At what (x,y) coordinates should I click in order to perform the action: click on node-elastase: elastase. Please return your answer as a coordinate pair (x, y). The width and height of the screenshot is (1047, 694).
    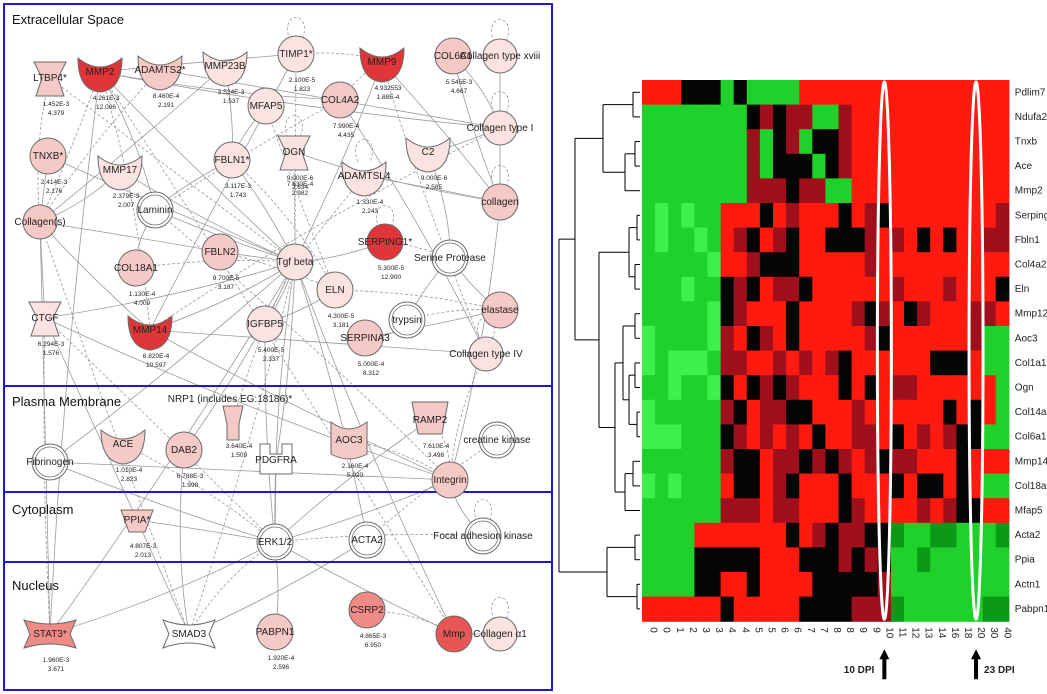
    Looking at the image, I should click on (500, 310).